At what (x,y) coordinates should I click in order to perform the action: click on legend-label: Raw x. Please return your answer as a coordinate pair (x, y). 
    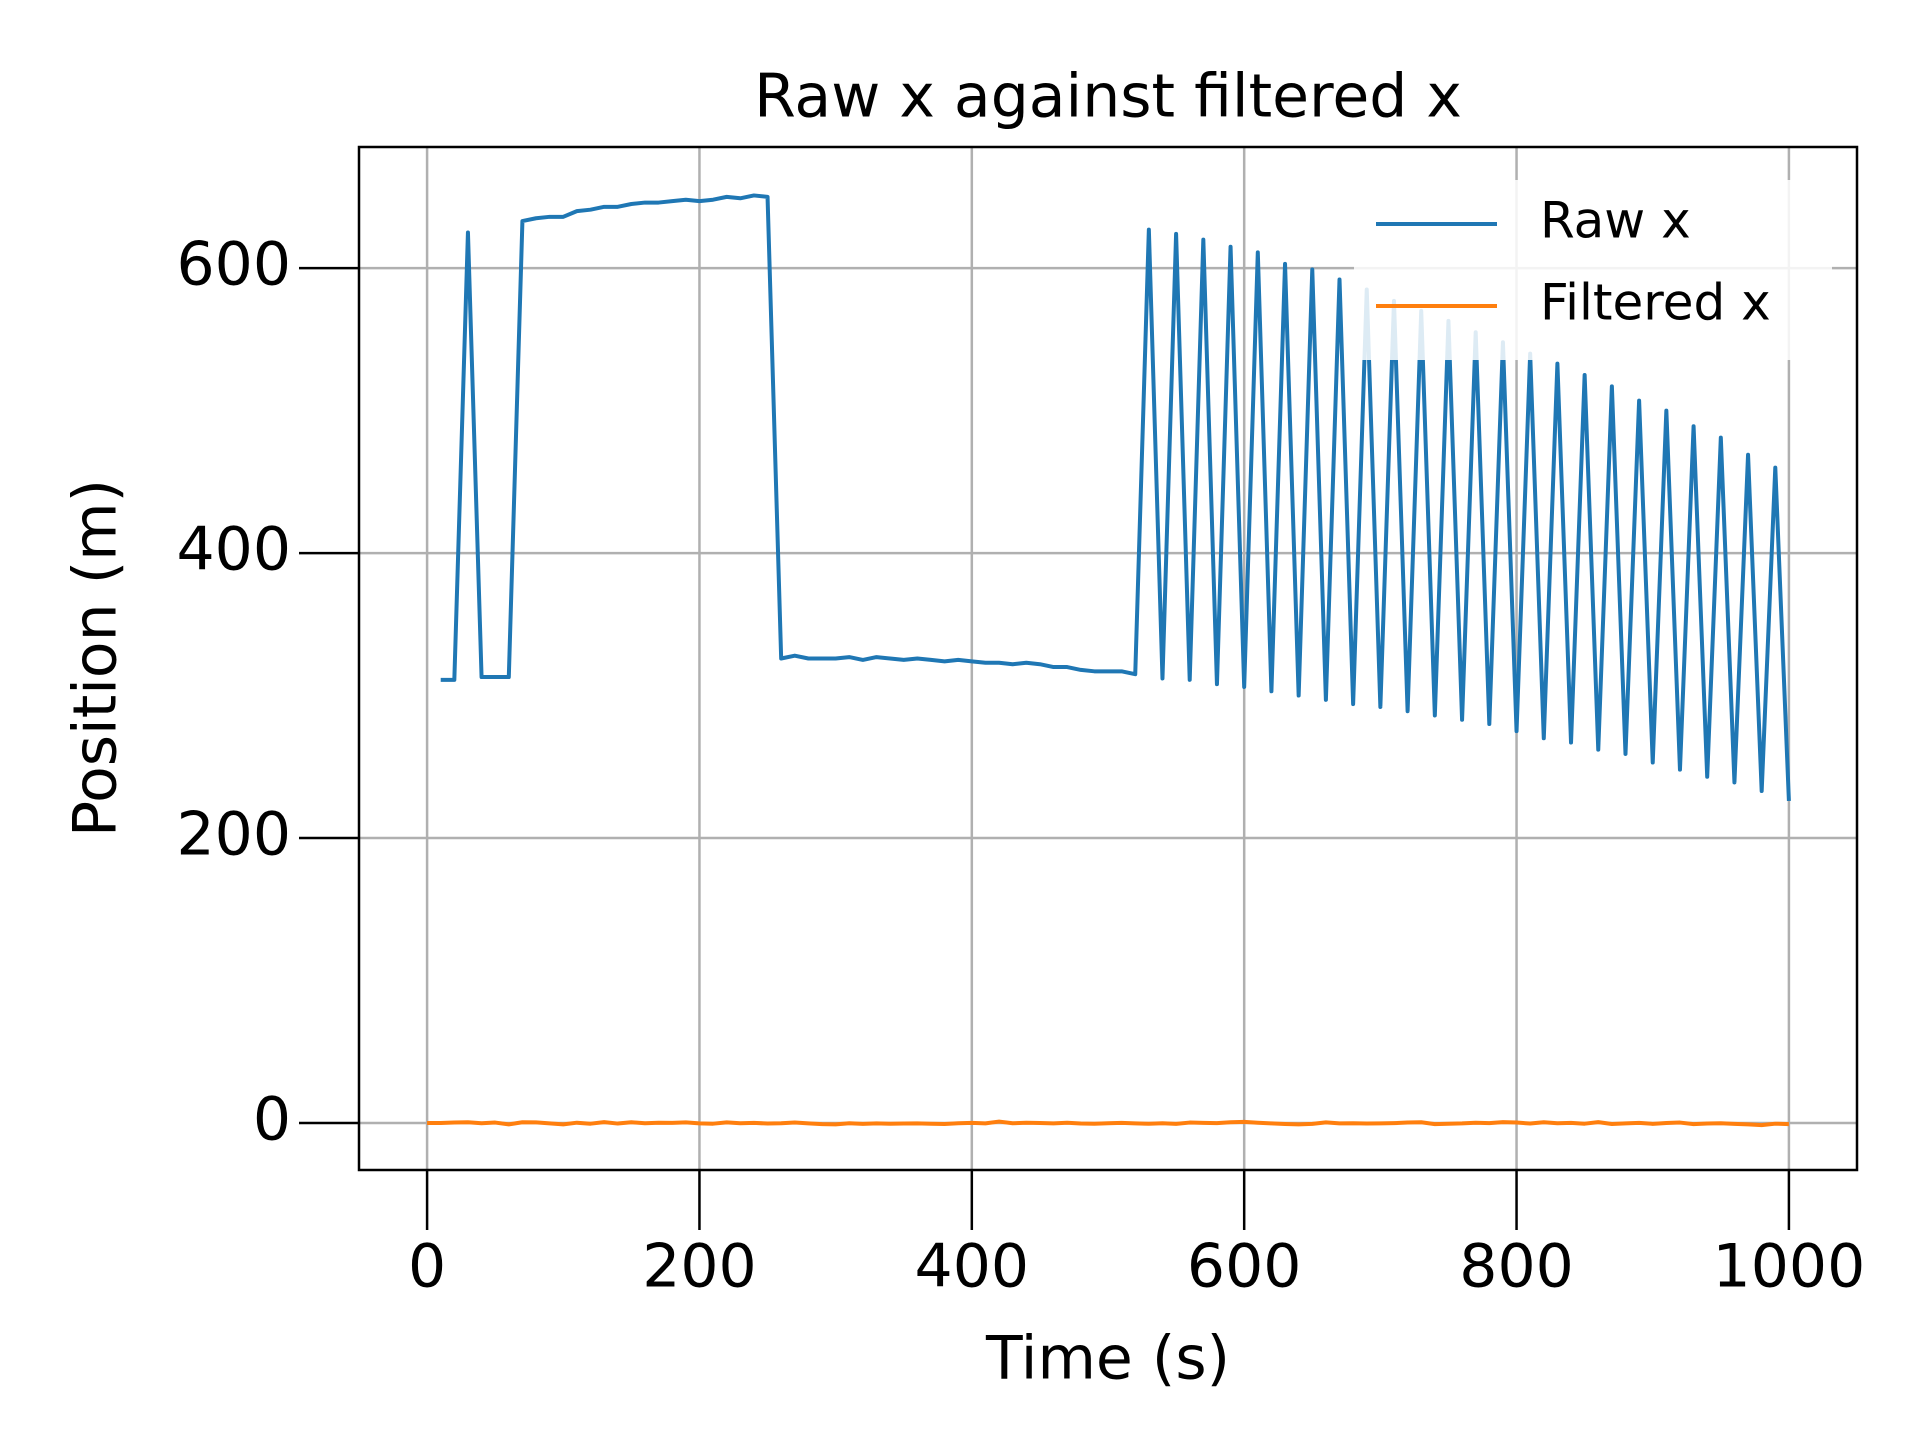
    Looking at the image, I should click on (1615, 221).